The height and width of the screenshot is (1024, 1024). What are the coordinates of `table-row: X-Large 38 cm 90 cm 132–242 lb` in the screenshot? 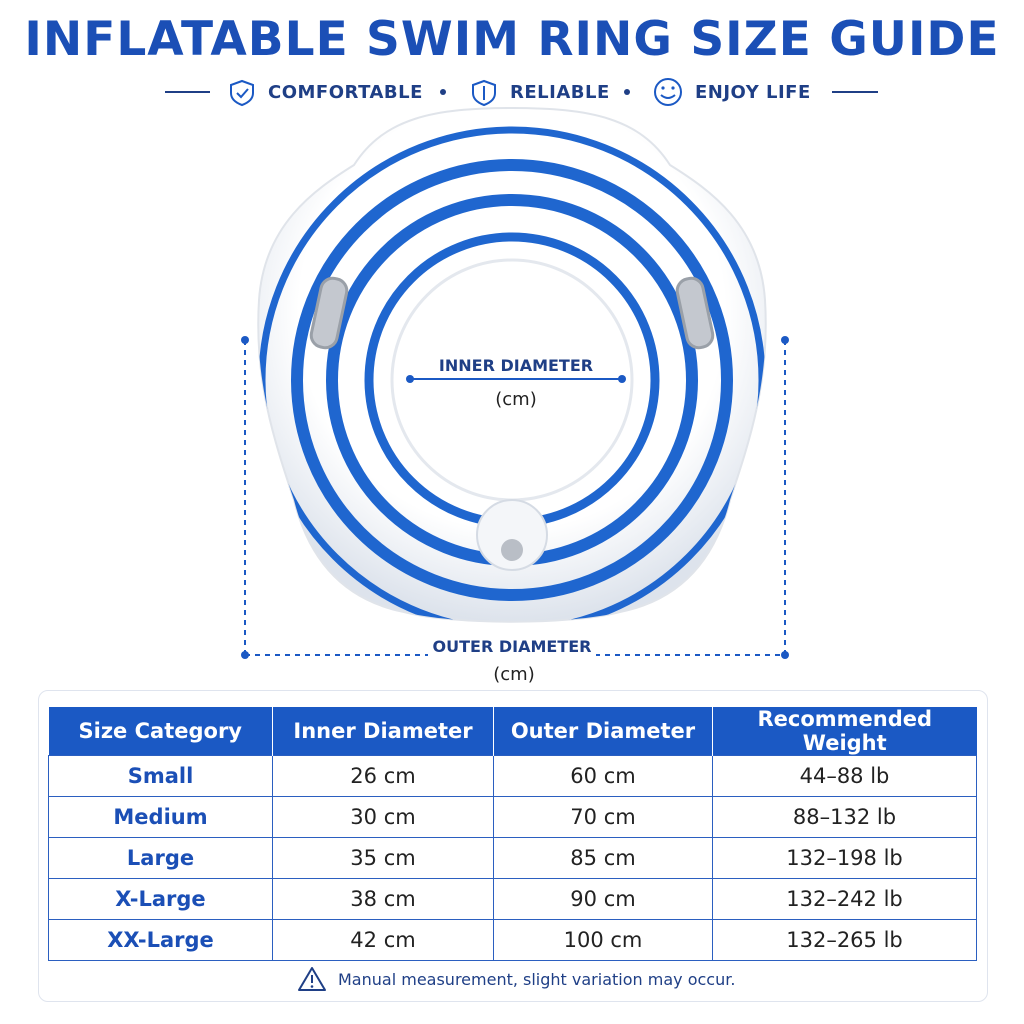 It's located at (512, 899).